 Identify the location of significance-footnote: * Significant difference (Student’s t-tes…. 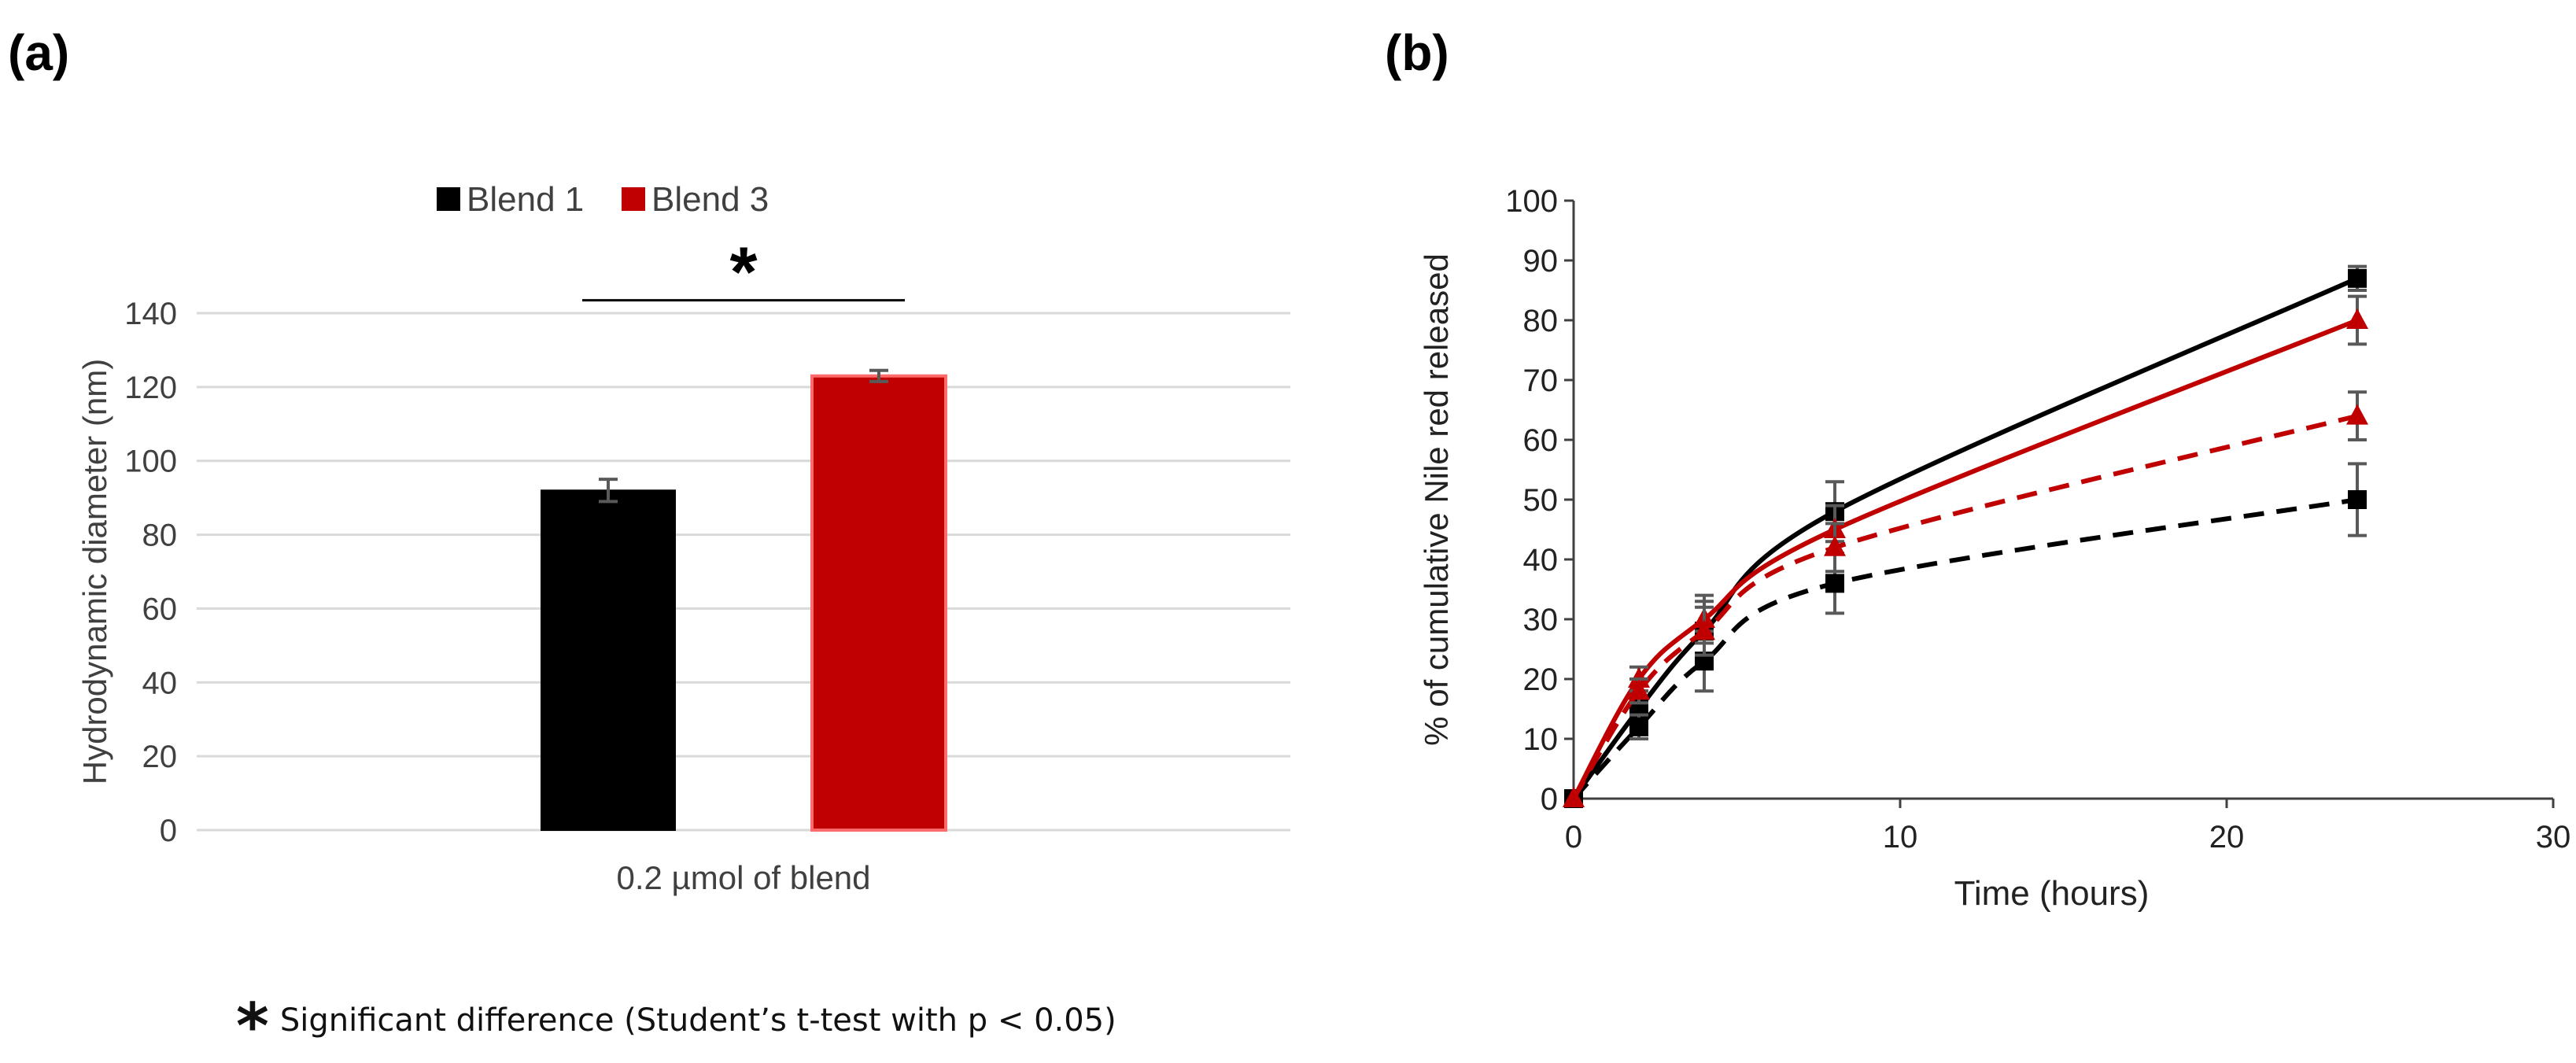
(676, 1026).